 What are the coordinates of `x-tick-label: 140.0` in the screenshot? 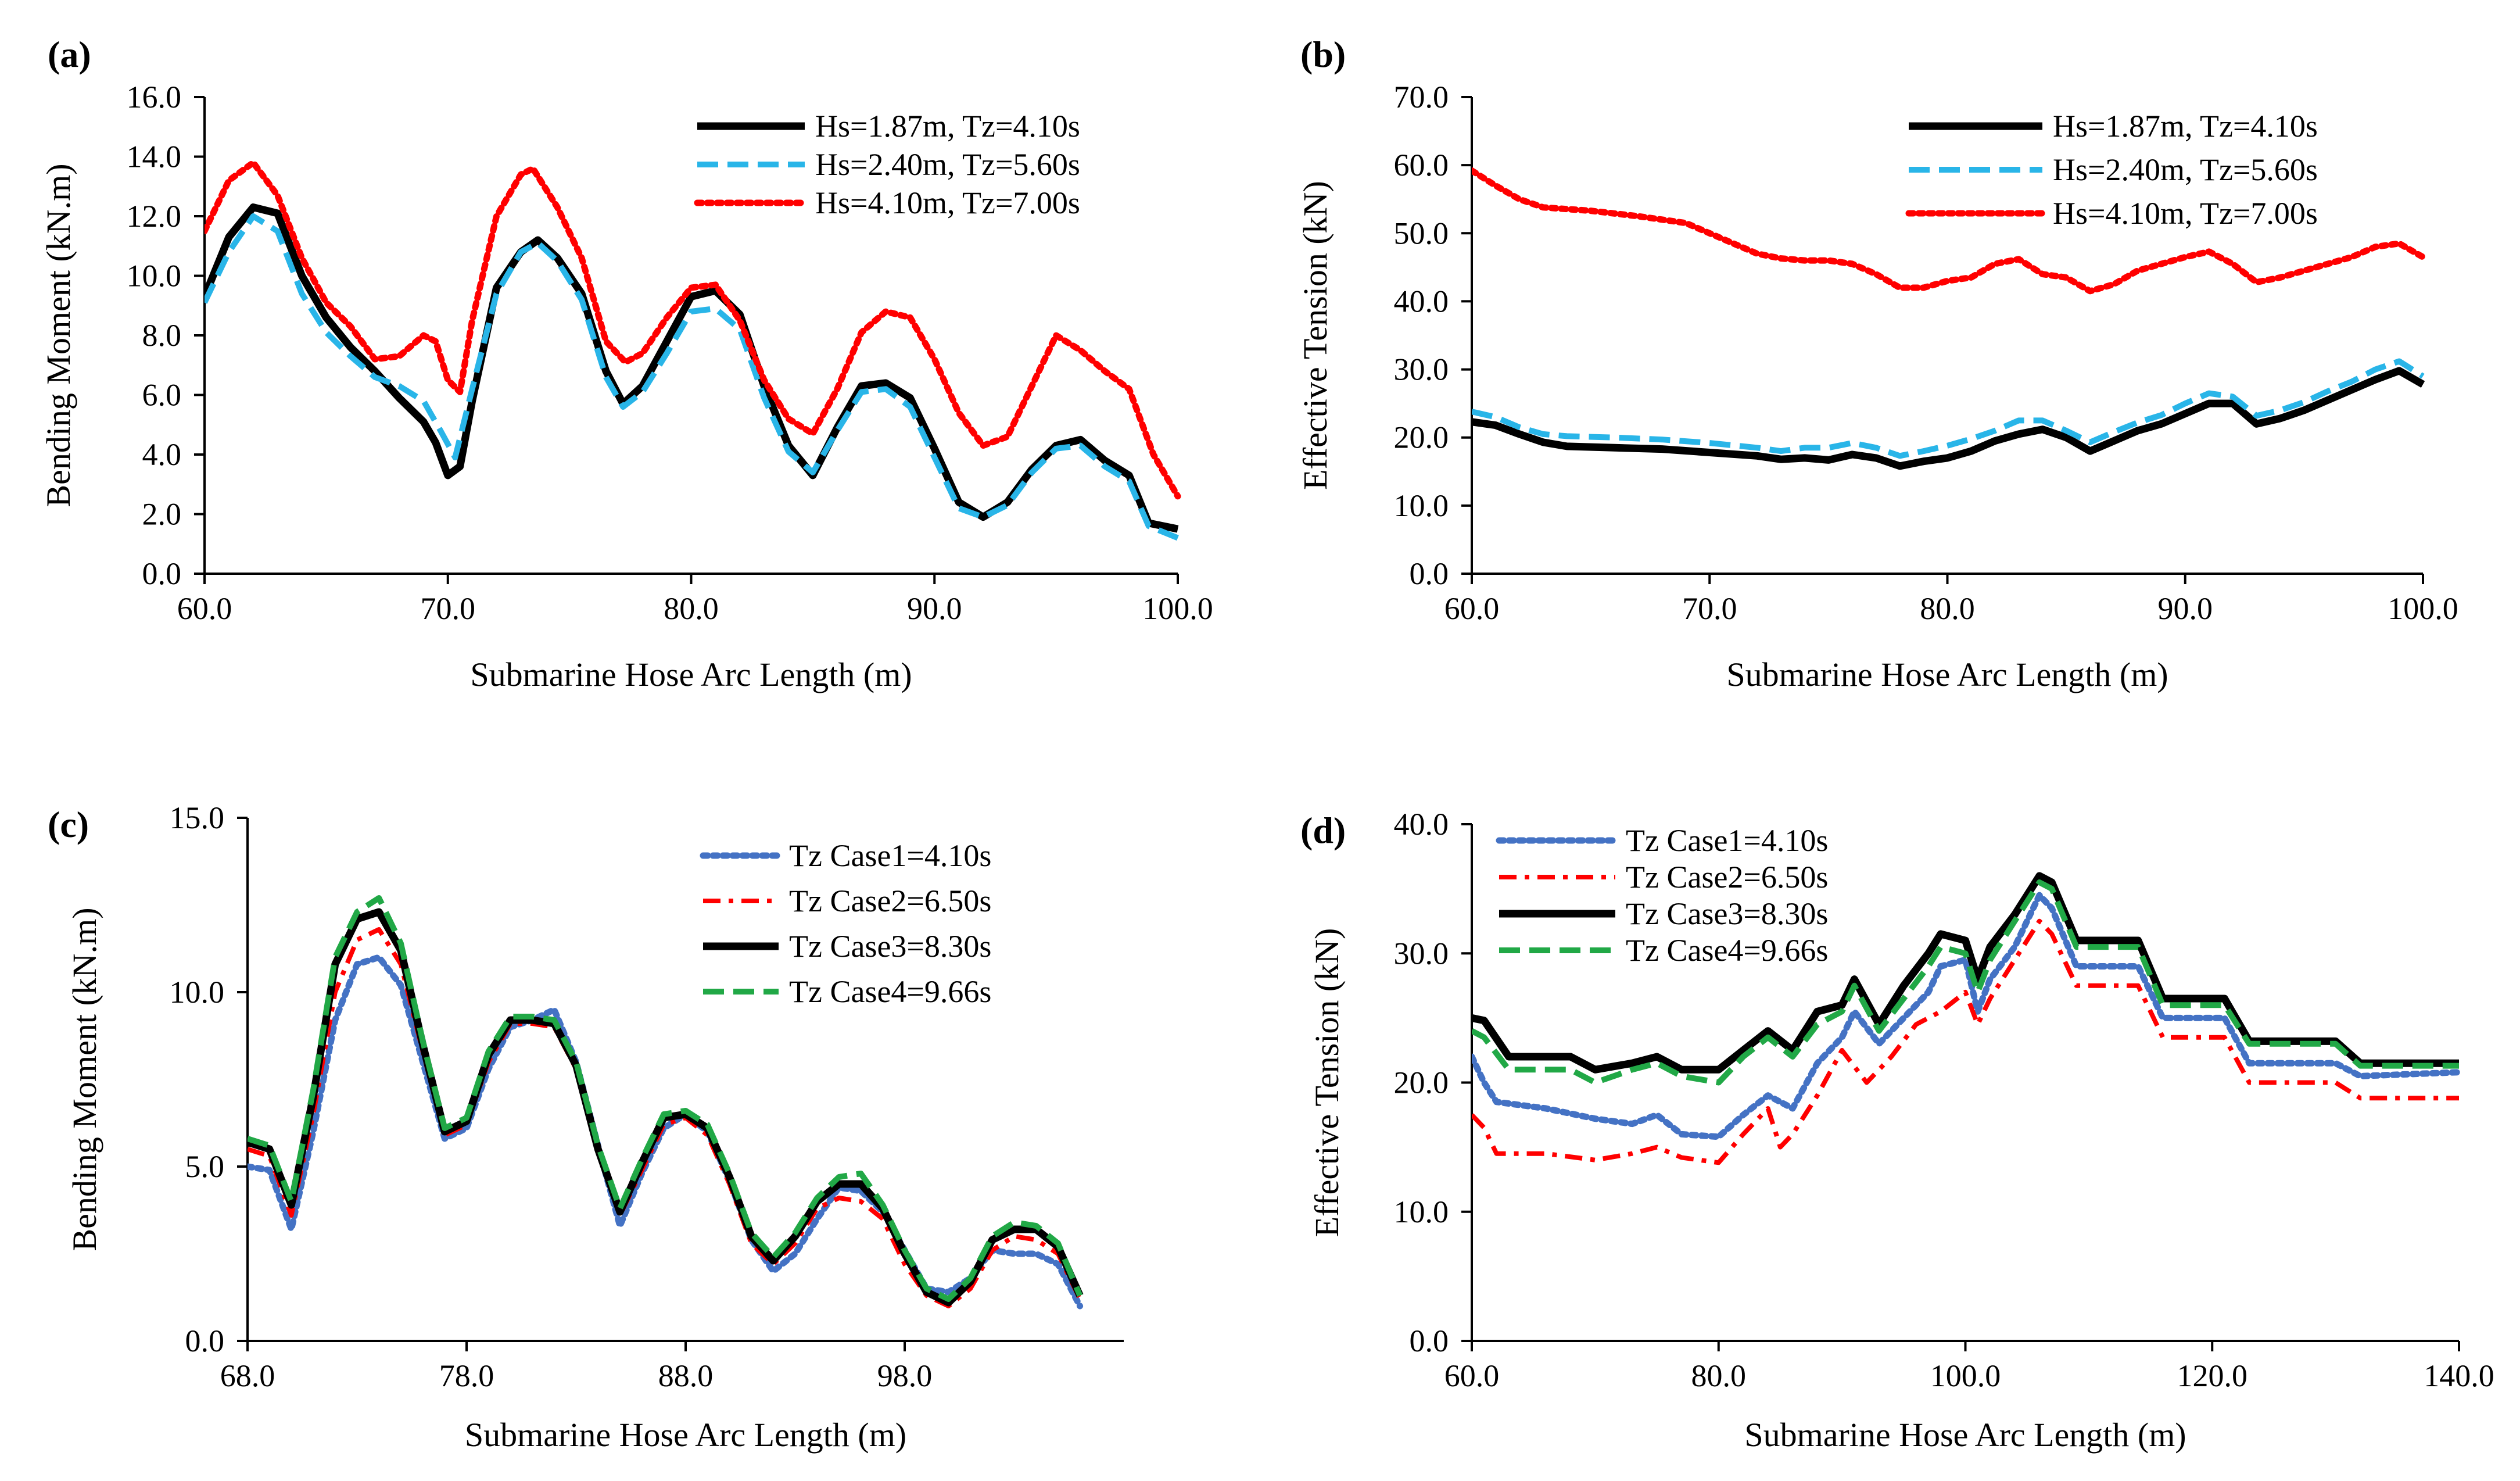 It's located at (2459, 1375).